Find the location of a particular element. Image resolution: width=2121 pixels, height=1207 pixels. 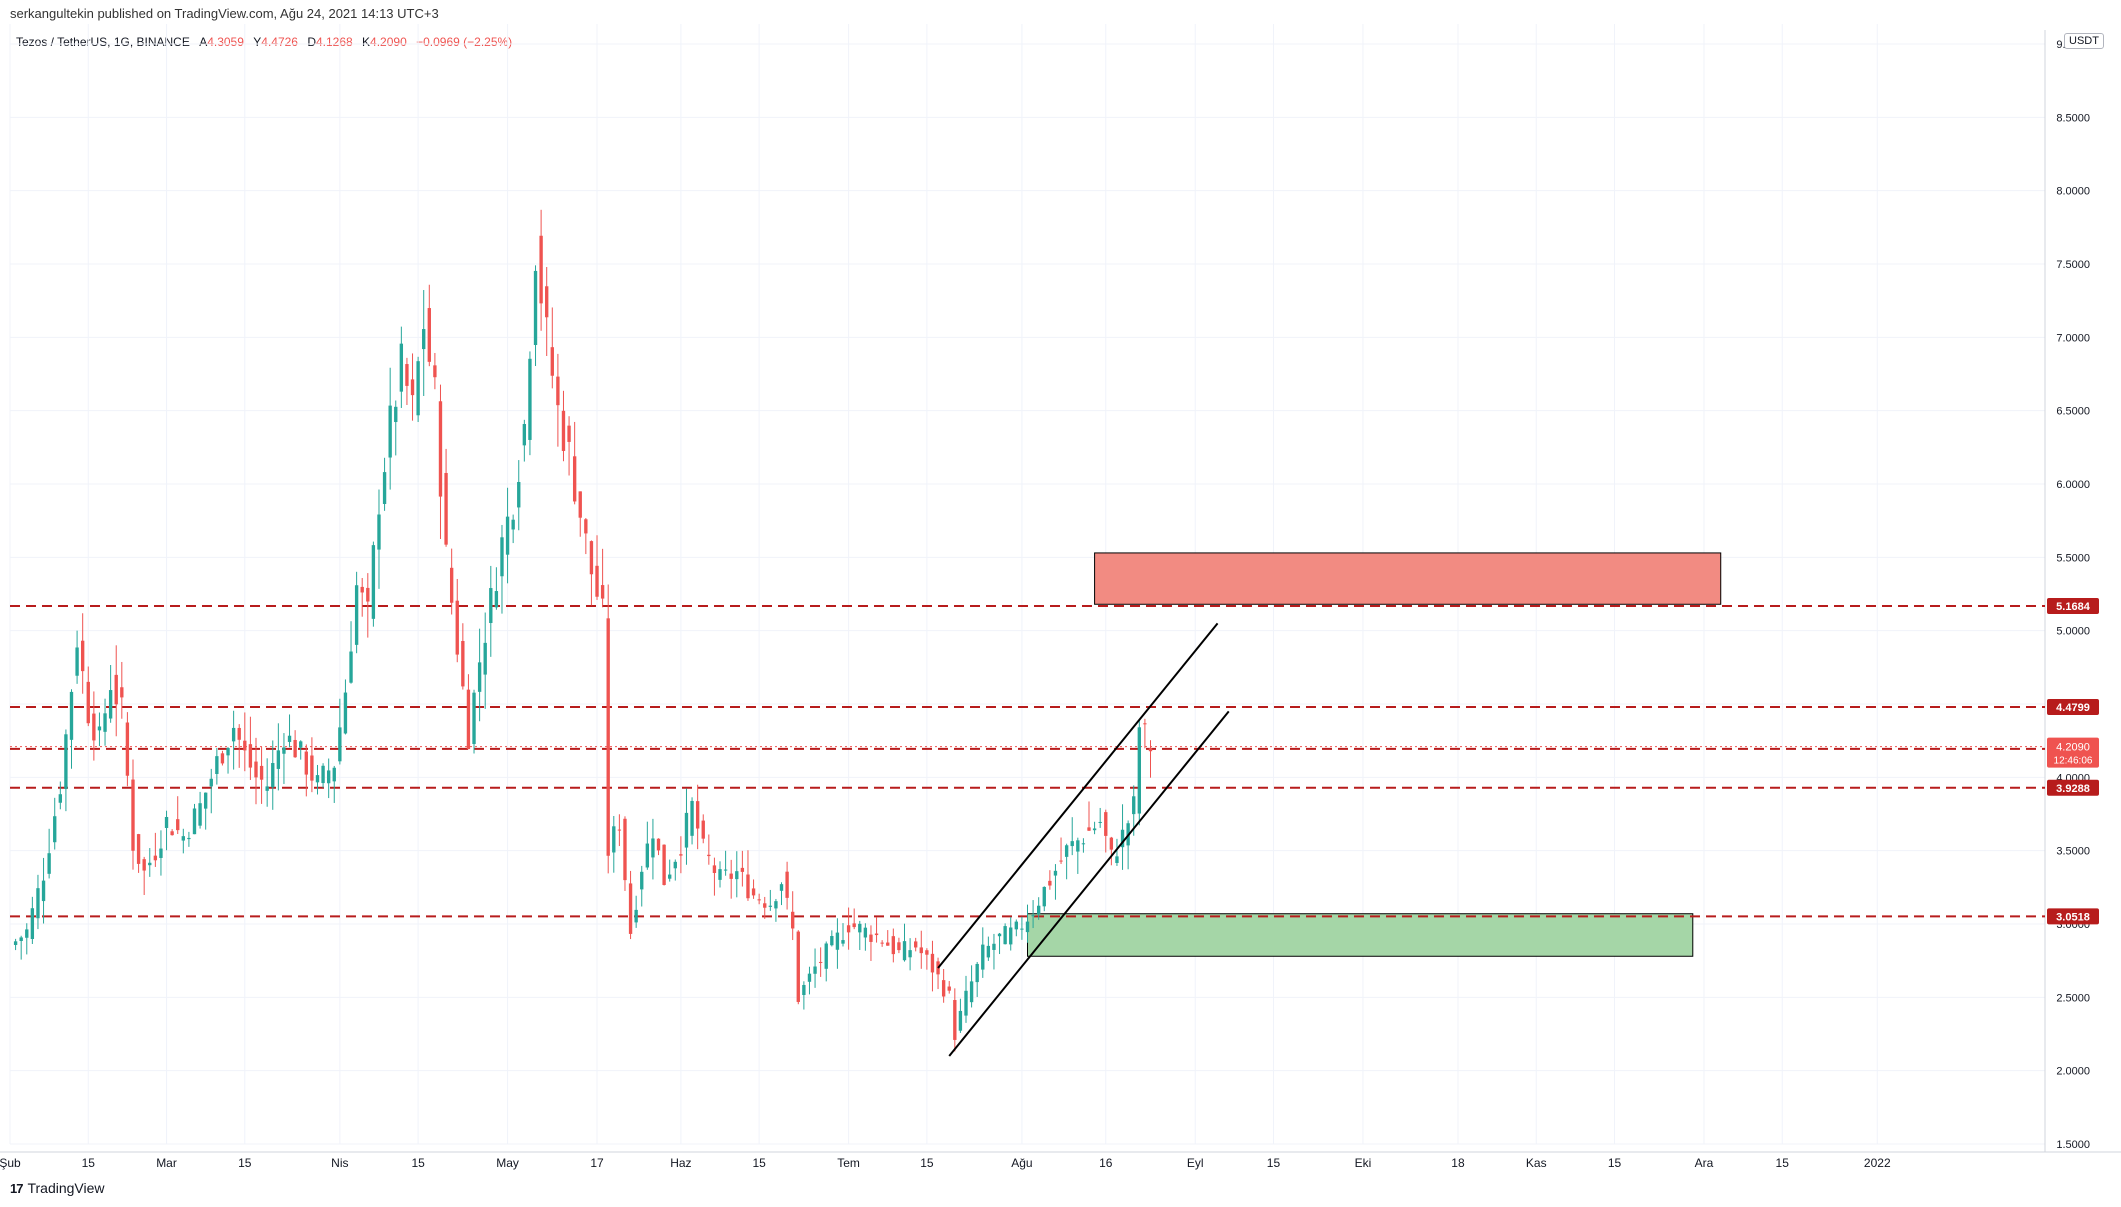

x-tick-label: Ara is located at coordinates (1704, 1163).